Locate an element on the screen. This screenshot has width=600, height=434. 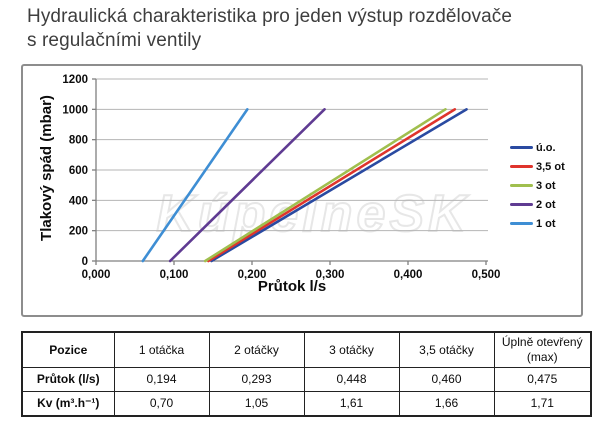
series-line-3-ot is located at coordinates (325, 185).